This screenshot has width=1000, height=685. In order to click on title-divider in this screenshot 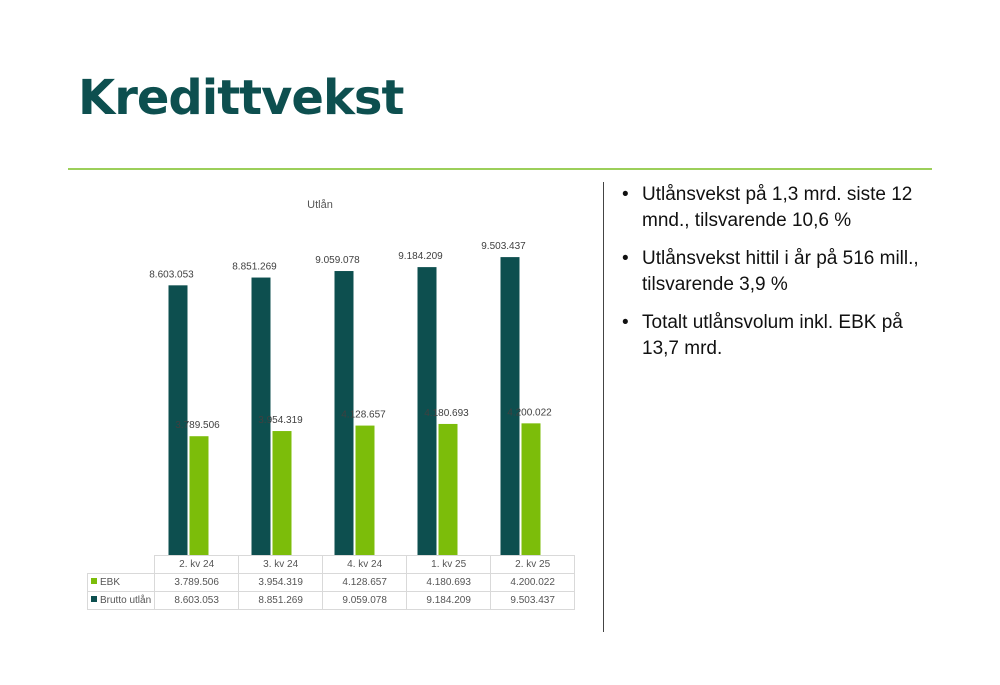, I will do `click(500, 169)`.